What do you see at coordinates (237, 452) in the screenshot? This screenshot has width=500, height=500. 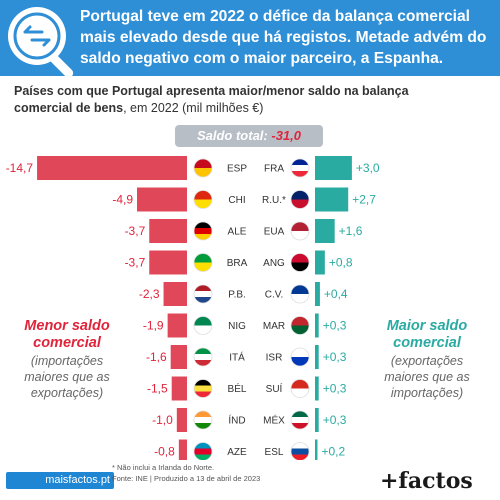 I see `negative-category-label: AZE` at bounding box center [237, 452].